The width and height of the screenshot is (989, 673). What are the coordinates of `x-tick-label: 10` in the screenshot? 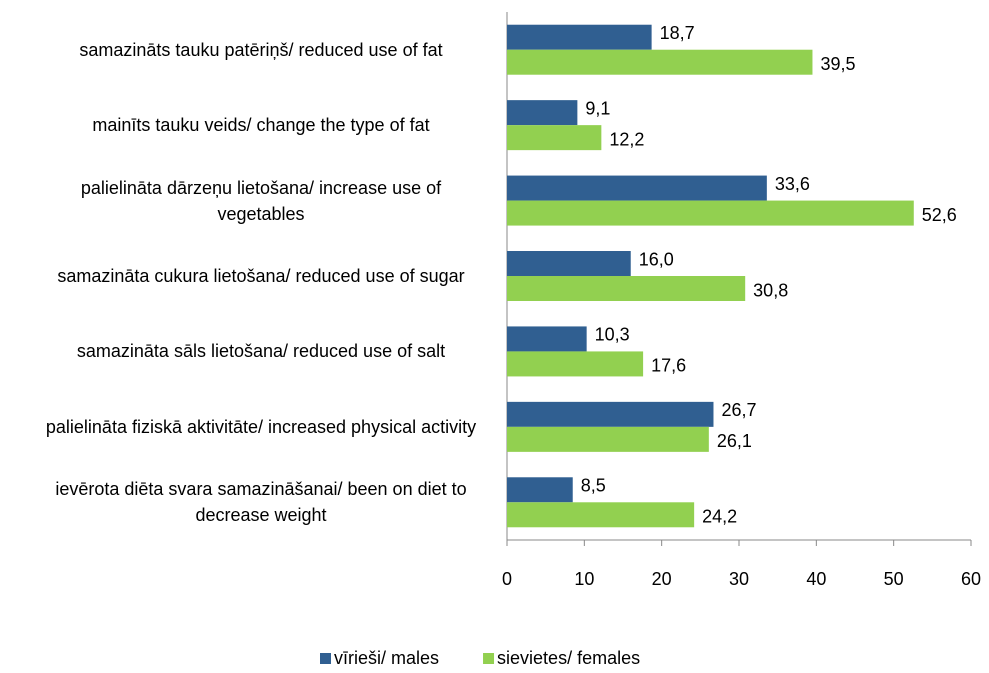 It's located at (584, 579).